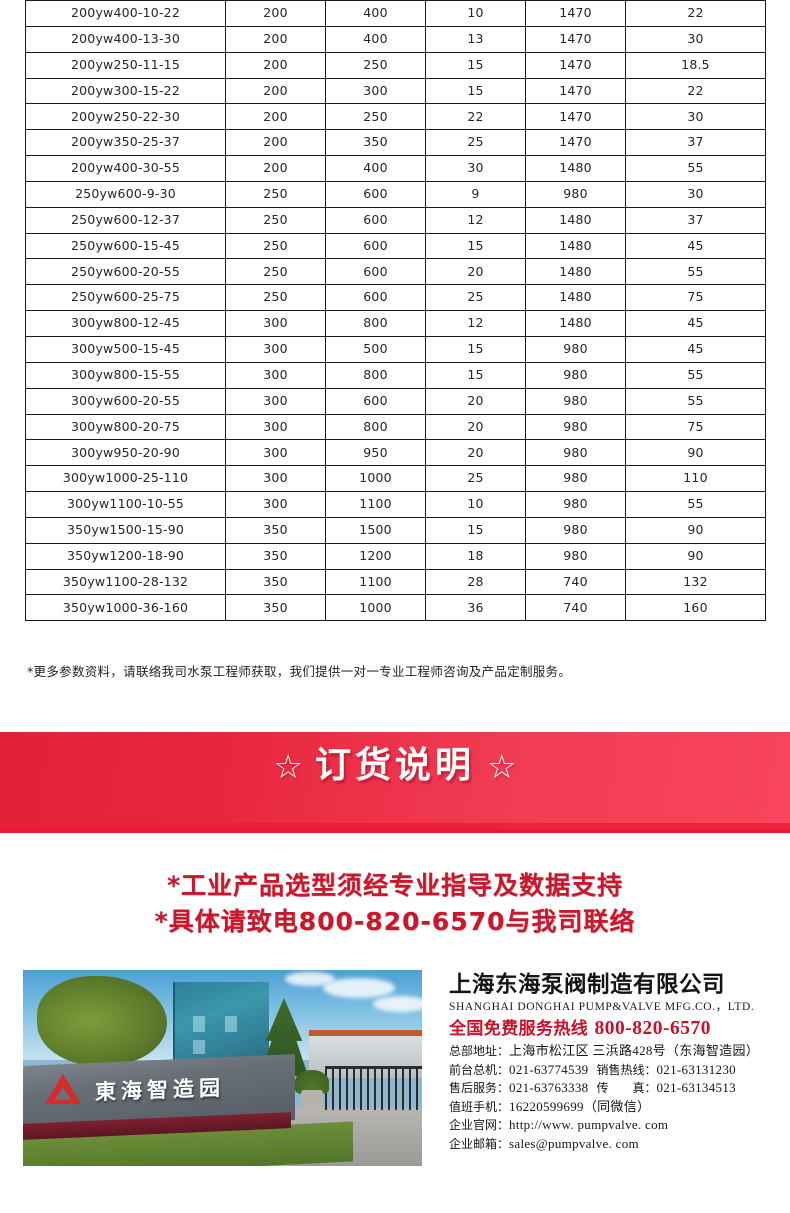 This screenshot has height=1213, width=790. What do you see at coordinates (695, 323) in the screenshot?
I see `cell-value: 45` at bounding box center [695, 323].